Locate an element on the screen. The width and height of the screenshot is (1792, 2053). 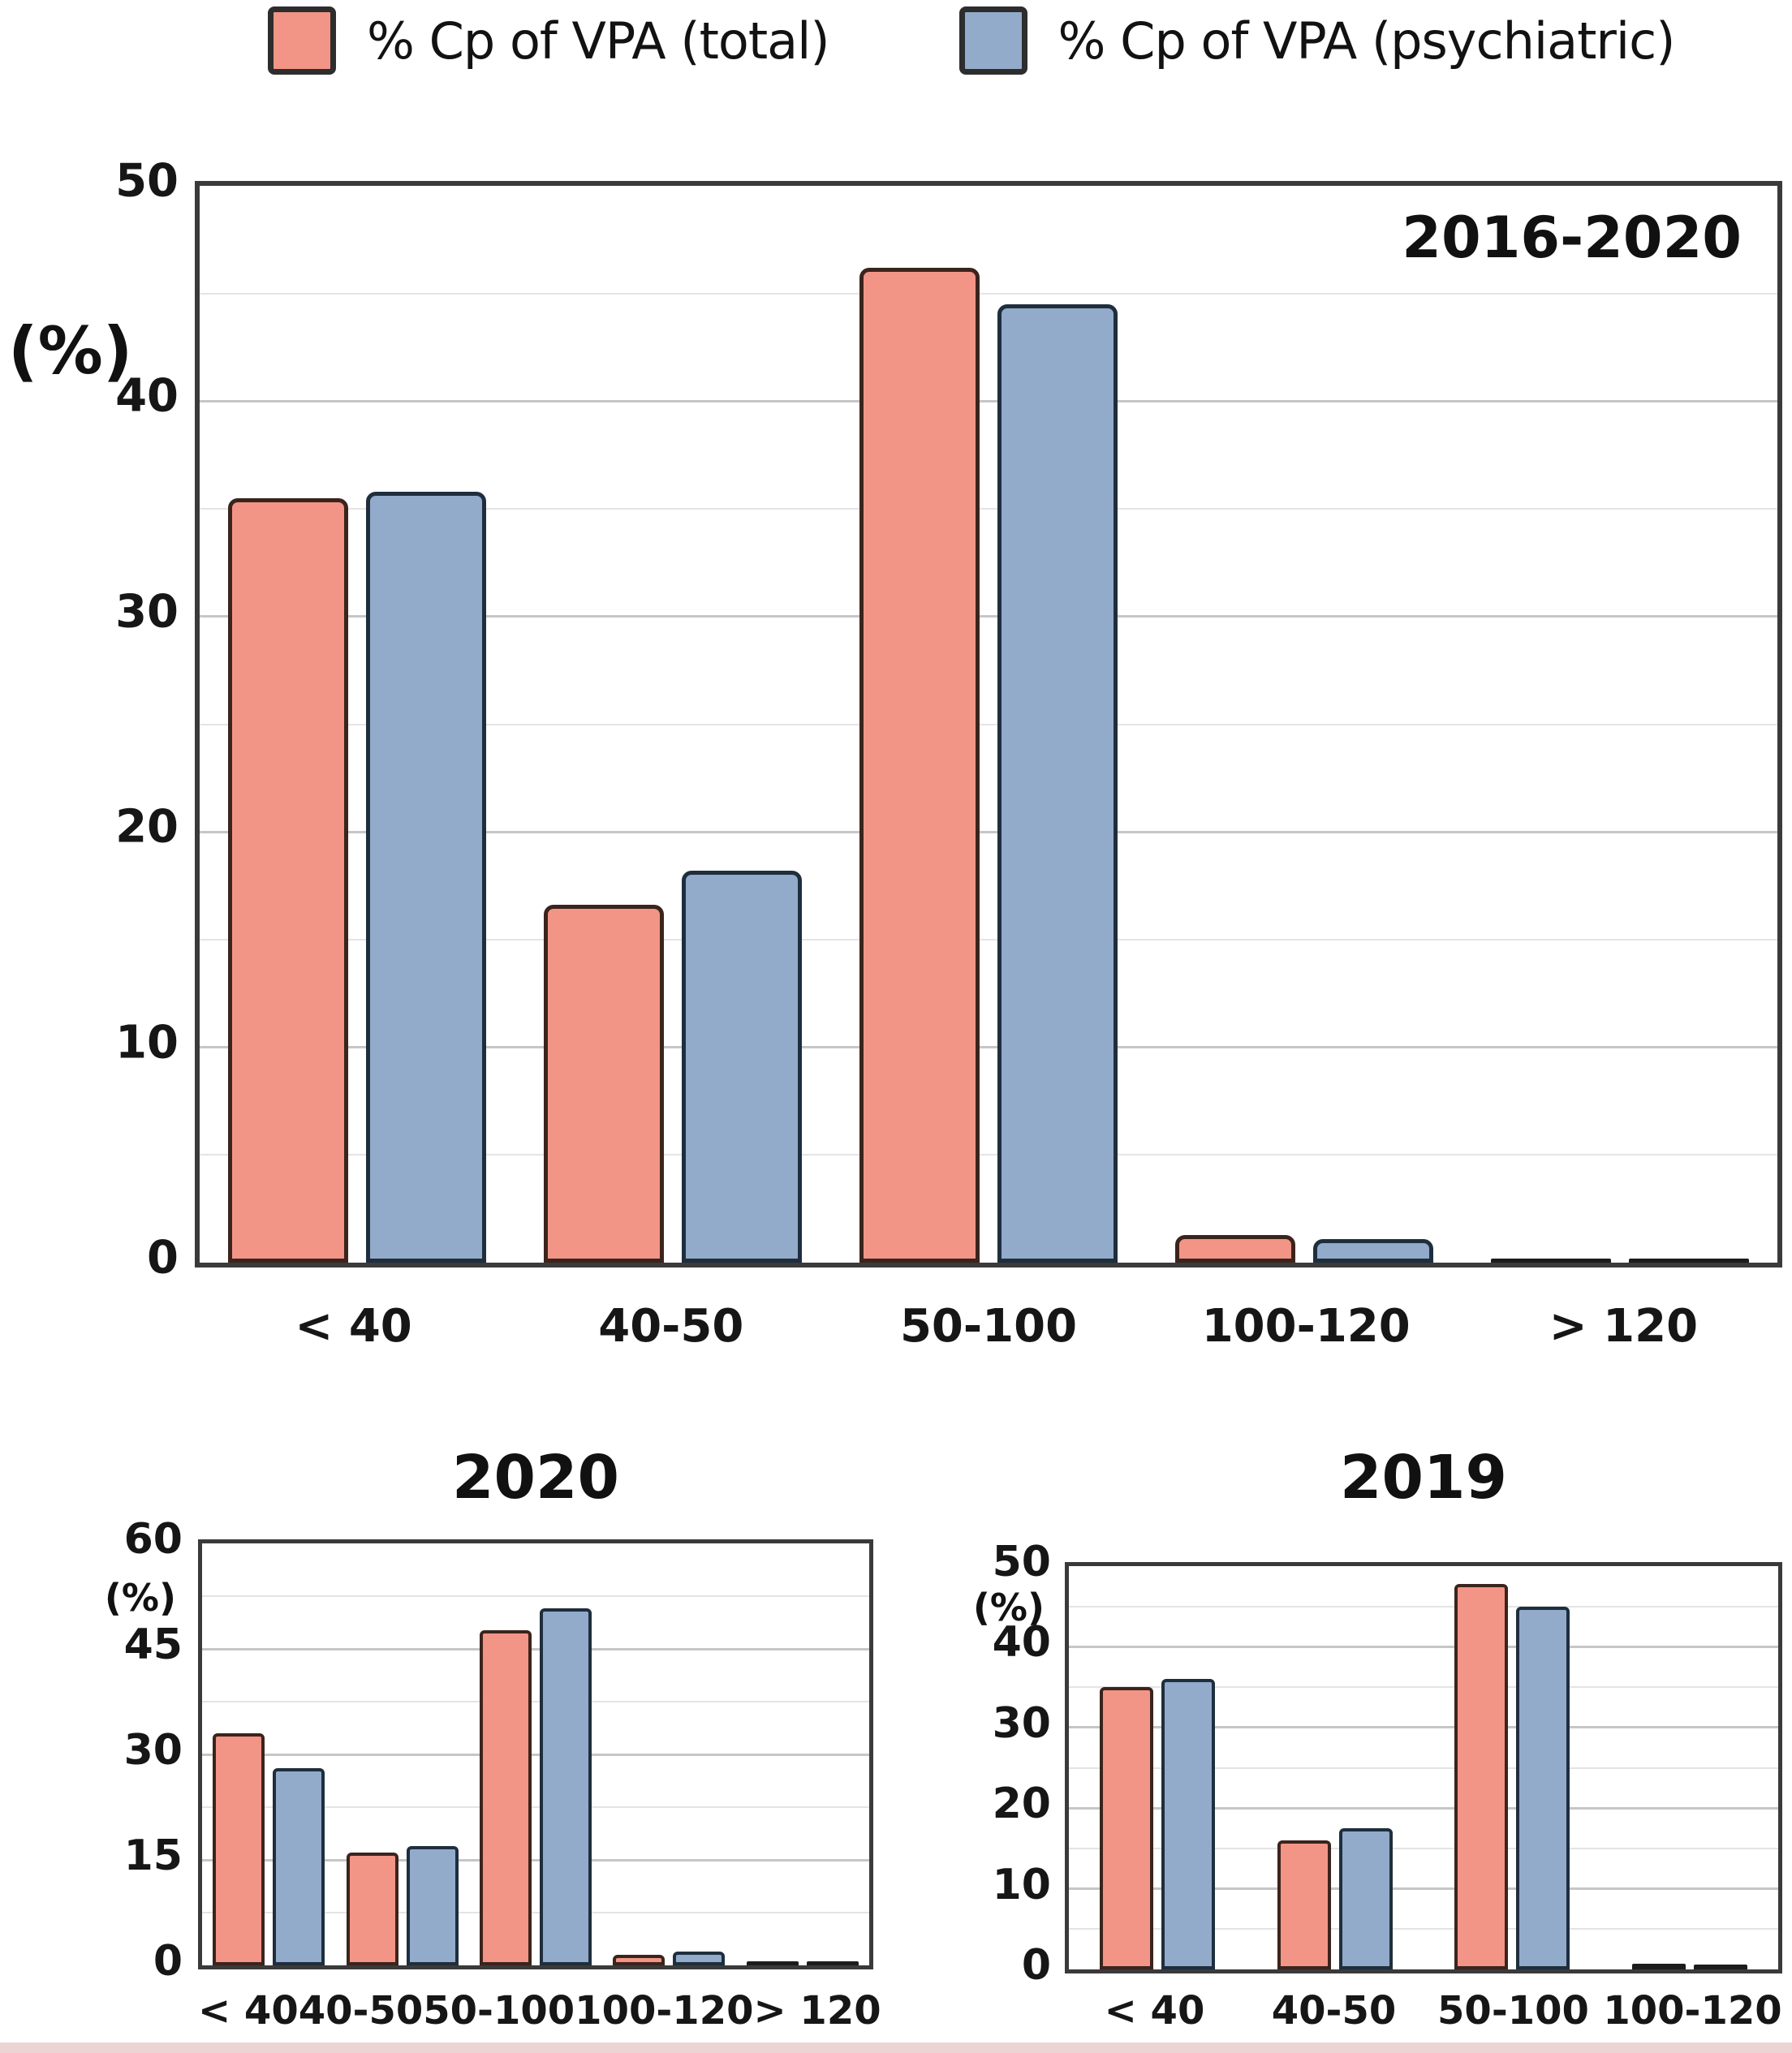
bottom-strip is located at coordinates (896, 2047).